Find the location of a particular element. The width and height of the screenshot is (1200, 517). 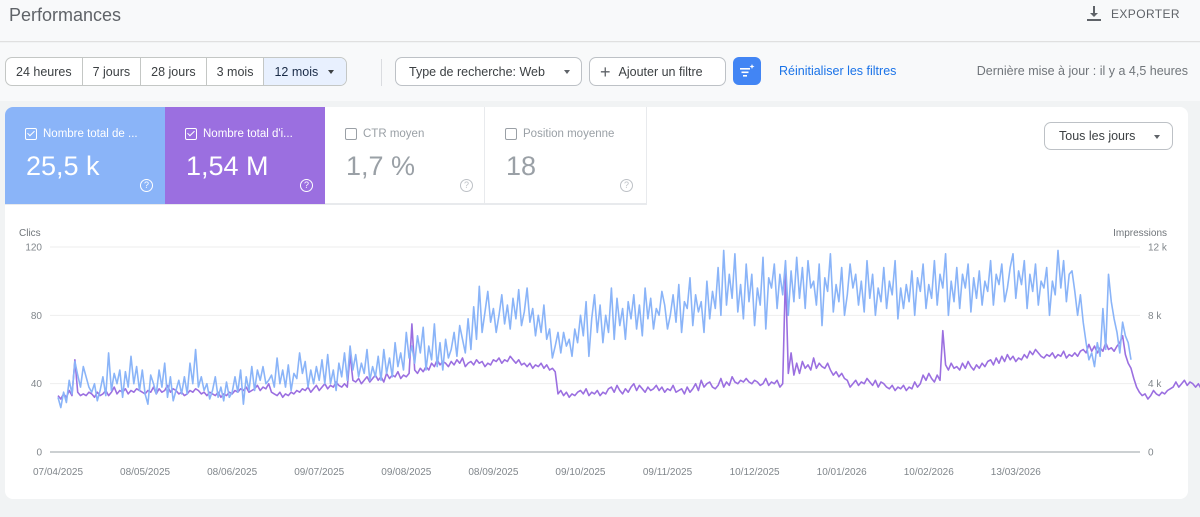

days-selector-dropdown: Tous les jours is located at coordinates (1108, 136).